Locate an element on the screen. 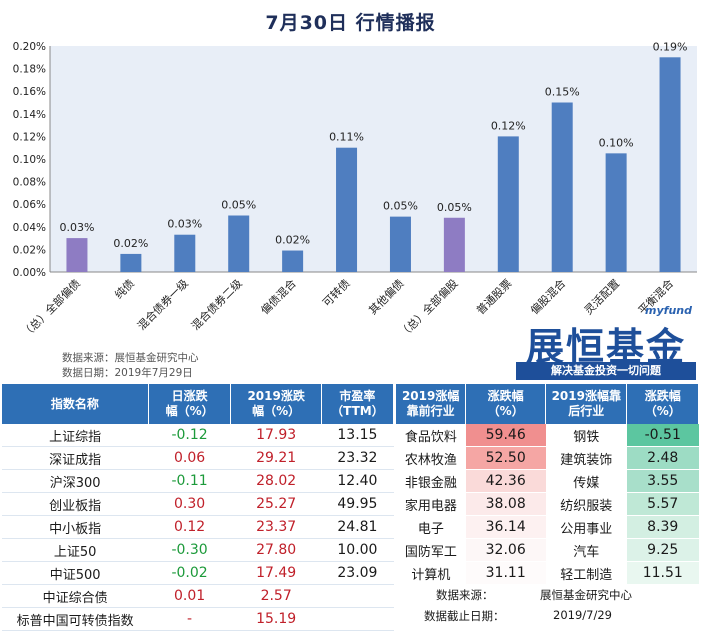 The height and width of the screenshot is (631, 701). y-tick-label: 0.00% is located at coordinates (29, 273).